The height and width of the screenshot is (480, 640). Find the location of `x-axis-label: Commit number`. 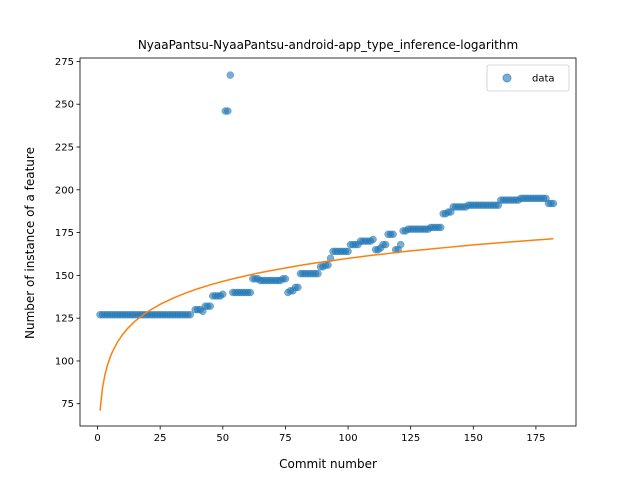

x-axis-label: Commit number is located at coordinates (328, 464).